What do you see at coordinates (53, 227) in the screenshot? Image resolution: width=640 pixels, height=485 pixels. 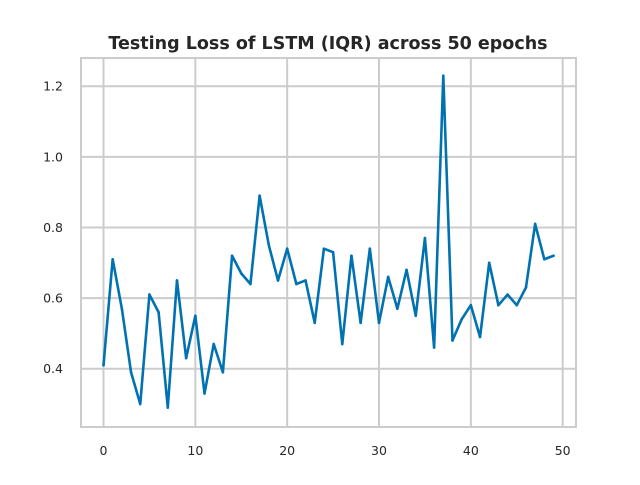 I see `y-tick-label: 0.8` at bounding box center [53, 227].